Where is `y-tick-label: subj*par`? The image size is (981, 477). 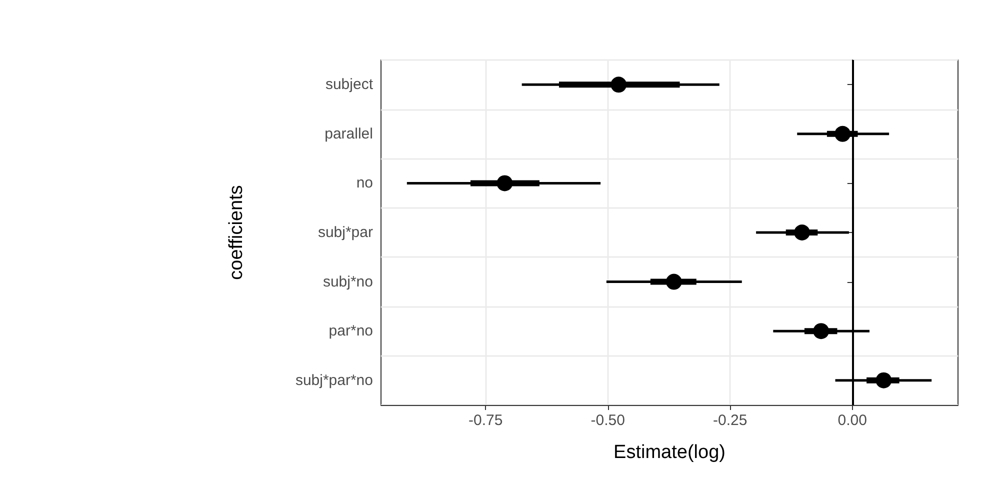
y-tick-label: subj*par is located at coordinates (345, 232).